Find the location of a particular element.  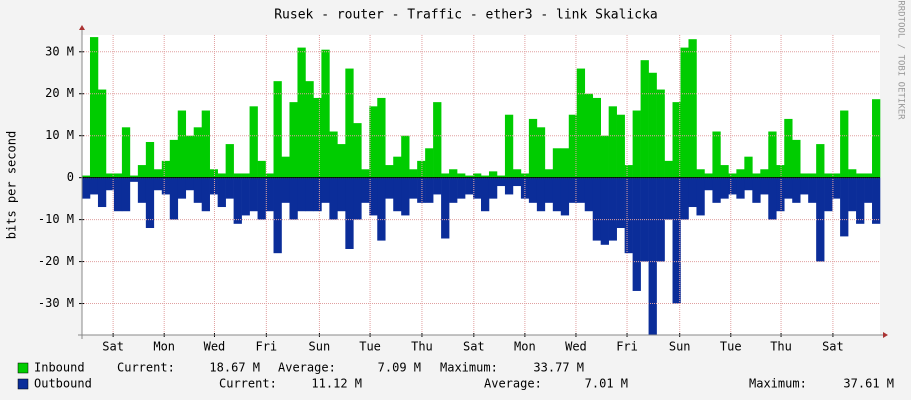

y-tick-label: -30 M is located at coordinates (56, 303).